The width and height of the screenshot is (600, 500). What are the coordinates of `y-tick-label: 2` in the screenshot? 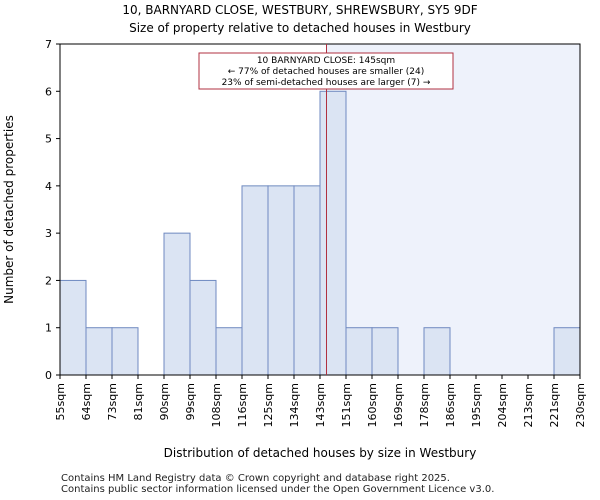 It's located at (48, 280).